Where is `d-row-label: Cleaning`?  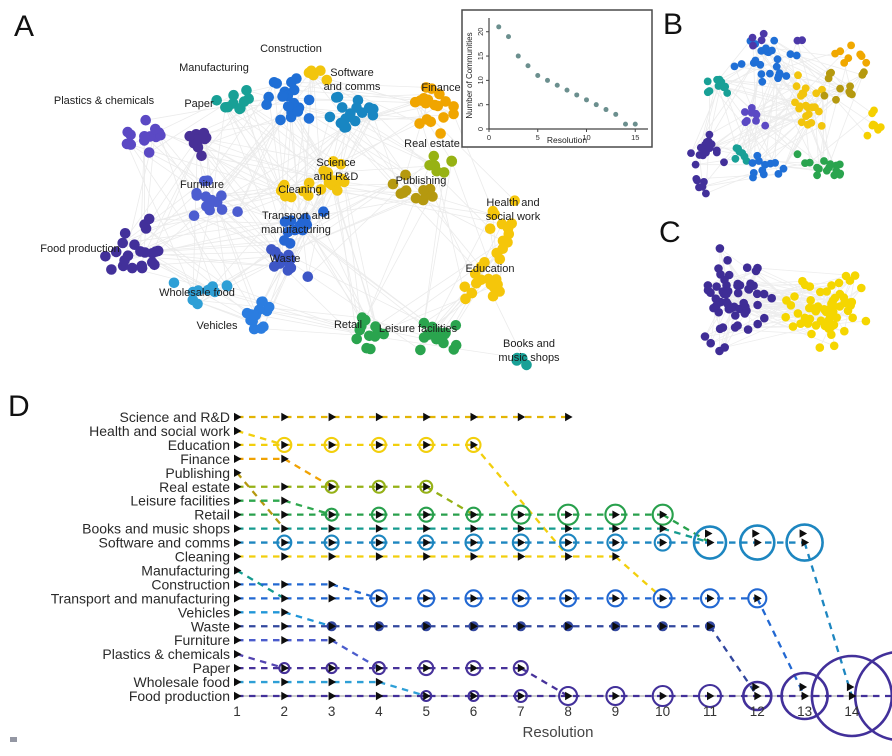 d-row-label: Cleaning is located at coordinates (202, 557).